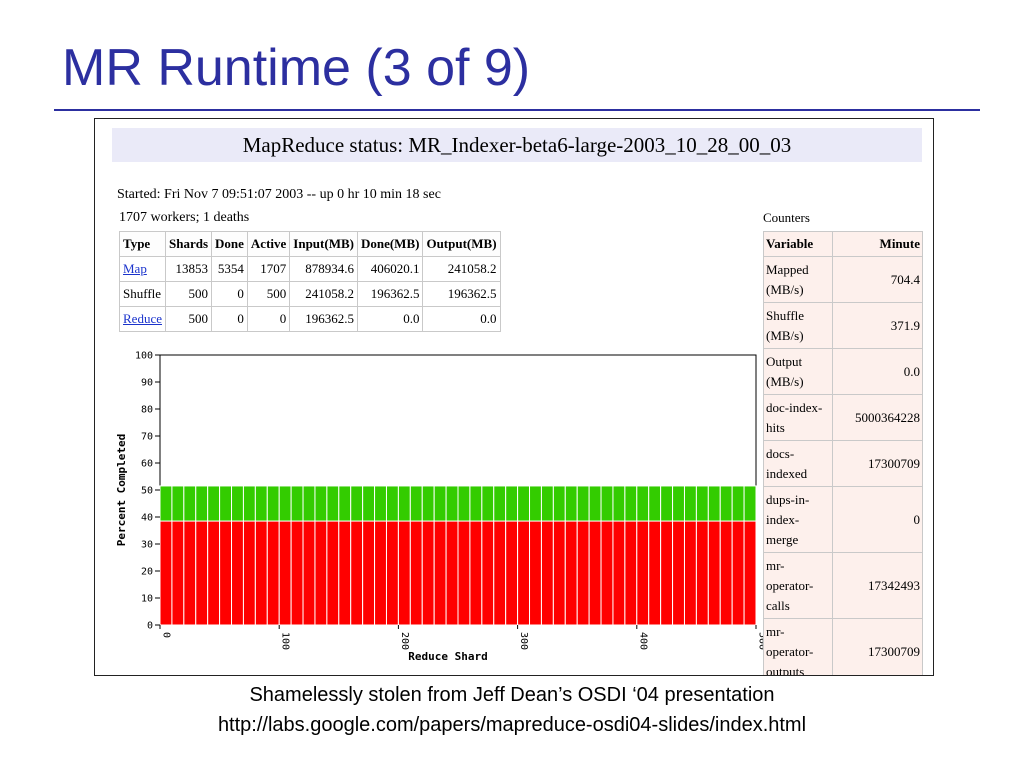 The height and width of the screenshot is (768, 1024). I want to click on map-link: Map, so click(135, 268).